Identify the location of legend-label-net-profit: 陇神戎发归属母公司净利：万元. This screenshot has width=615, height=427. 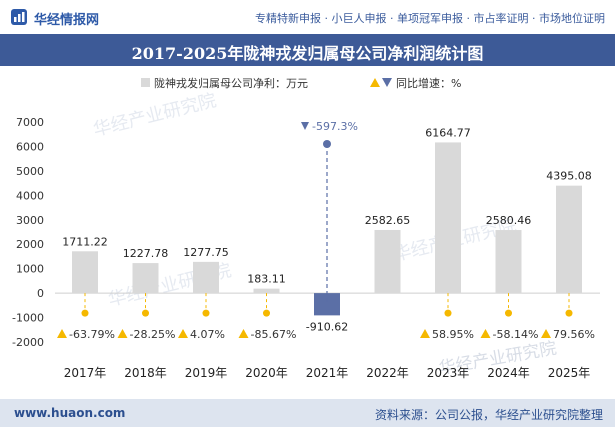
(231, 83).